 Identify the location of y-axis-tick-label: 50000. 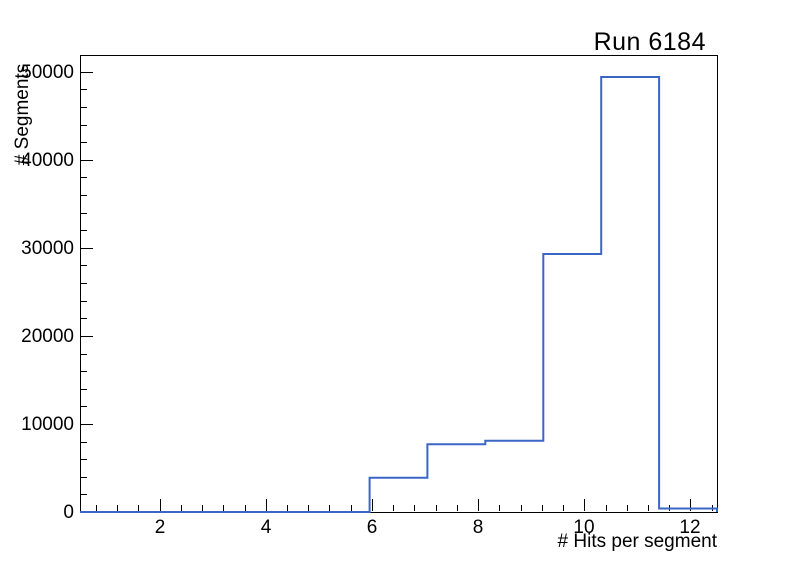
(47, 72).